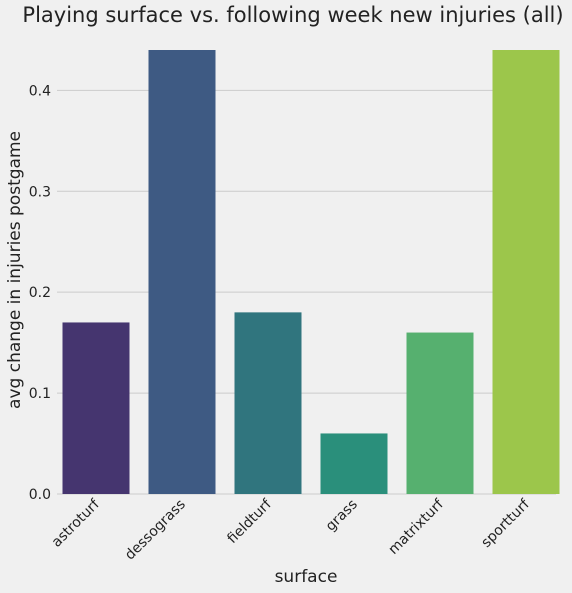 The image size is (572, 593). I want to click on x-axis-label: surface, so click(306, 577).